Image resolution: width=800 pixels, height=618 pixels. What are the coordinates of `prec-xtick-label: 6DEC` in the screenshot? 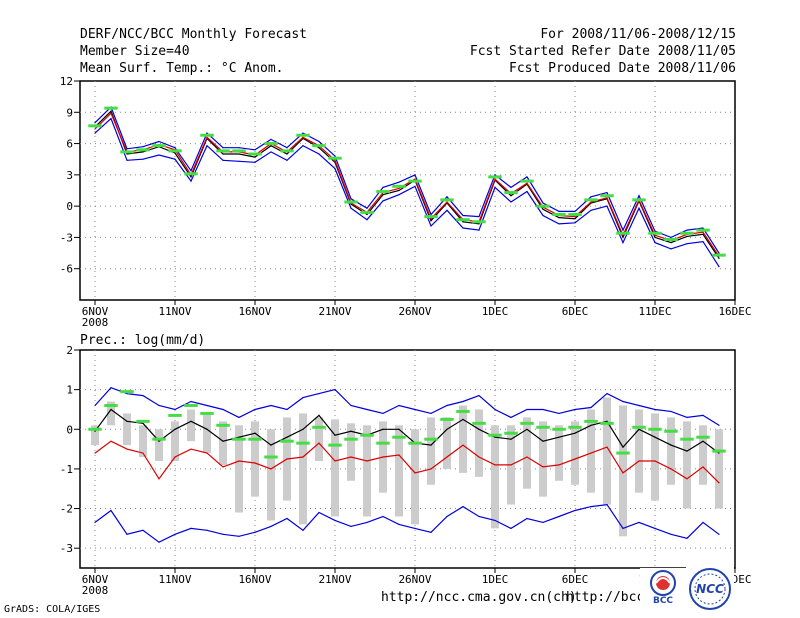 It's located at (575, 579).